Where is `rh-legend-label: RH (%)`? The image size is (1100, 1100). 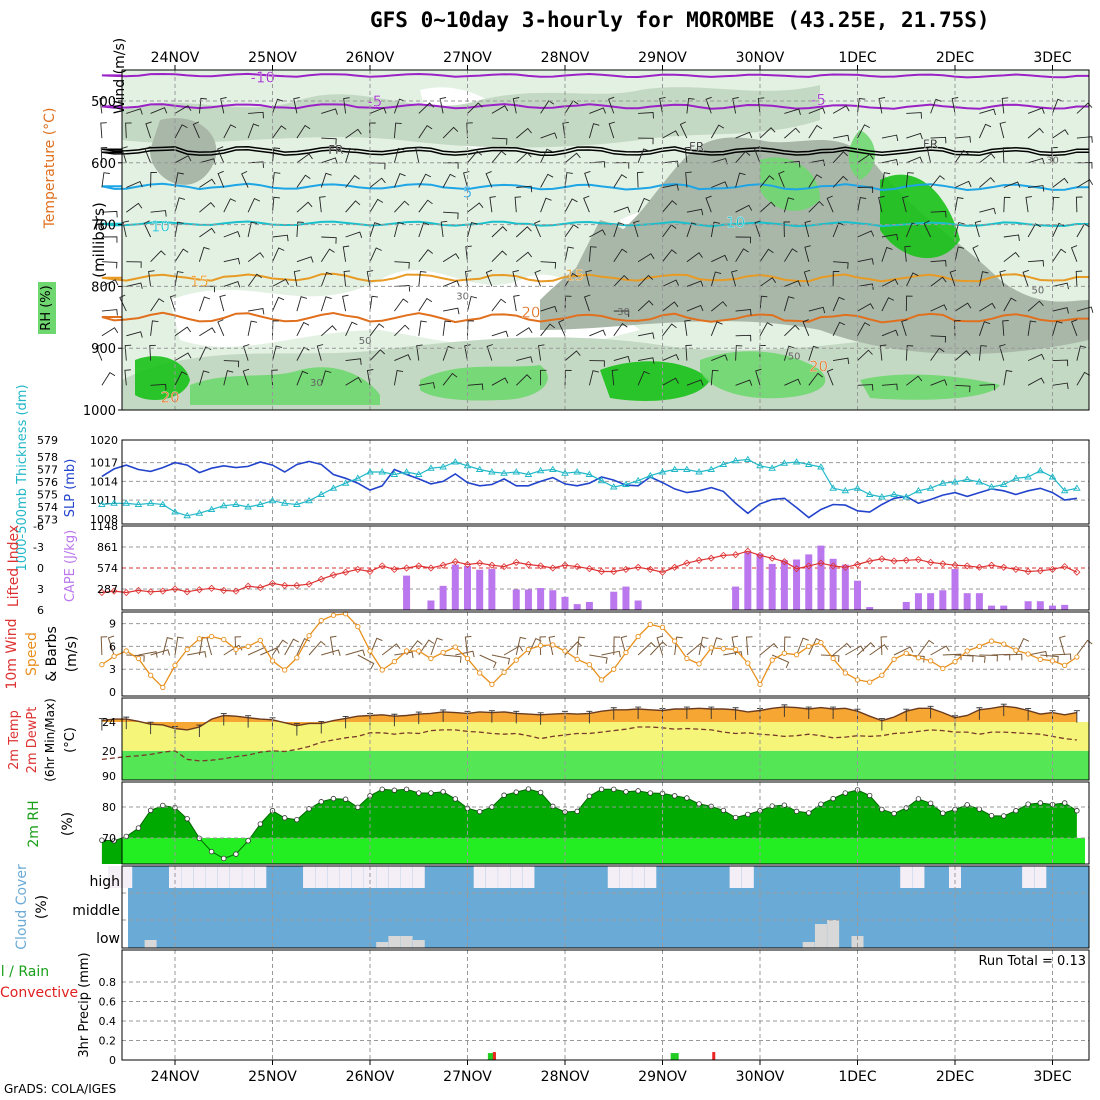
rh-legend-label: RH (%) is located at coordinates (46, 307).